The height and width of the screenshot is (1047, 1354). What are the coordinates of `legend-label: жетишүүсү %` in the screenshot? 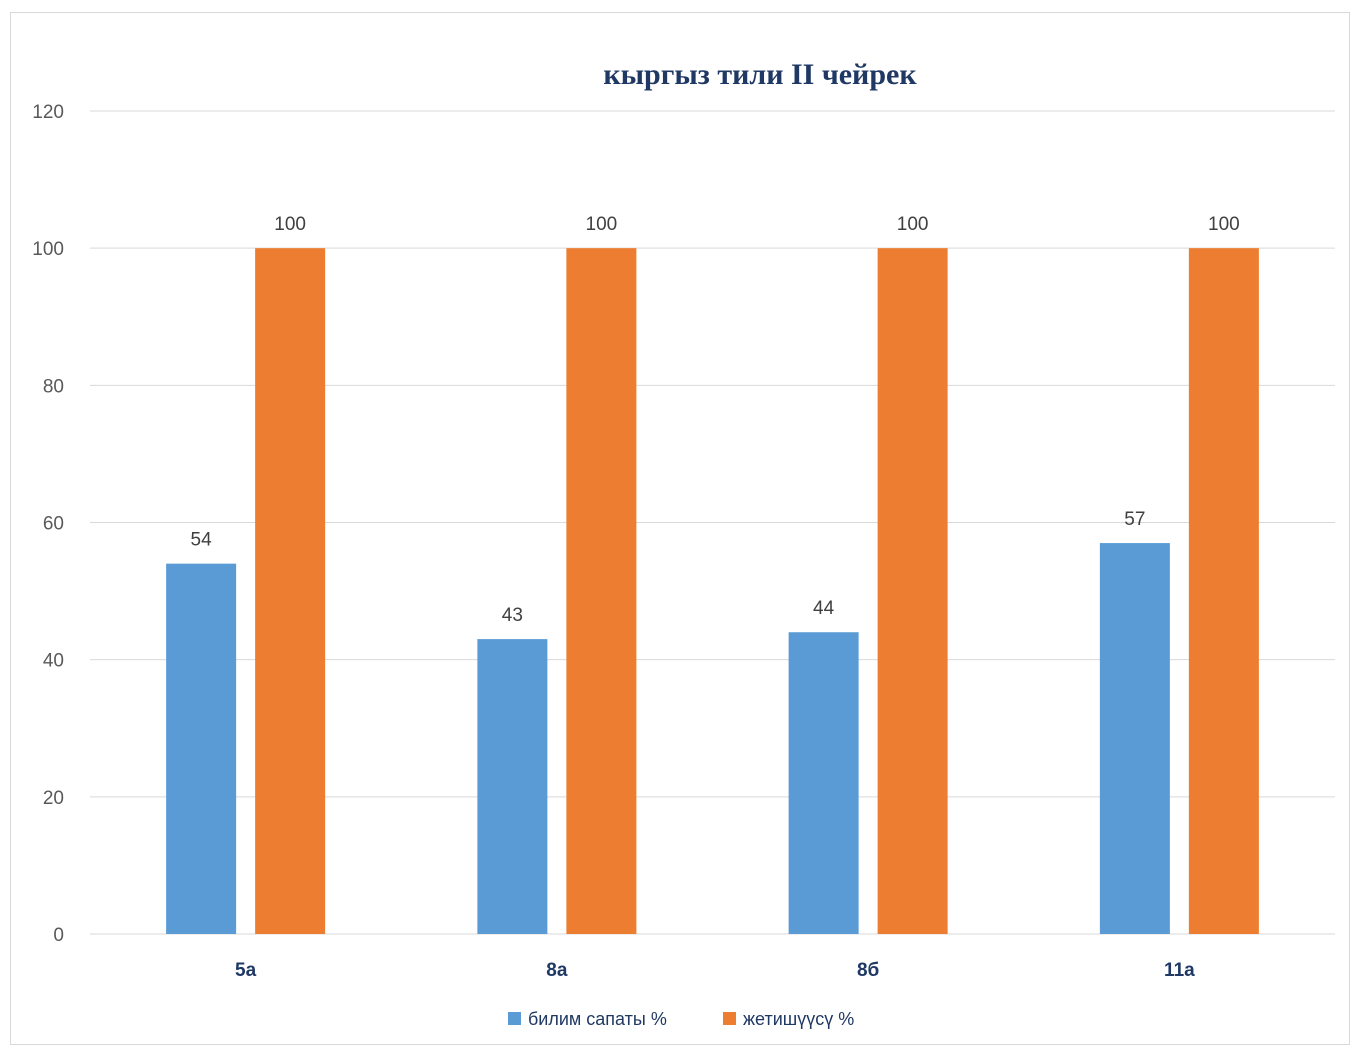 It's located at (798, 1019).